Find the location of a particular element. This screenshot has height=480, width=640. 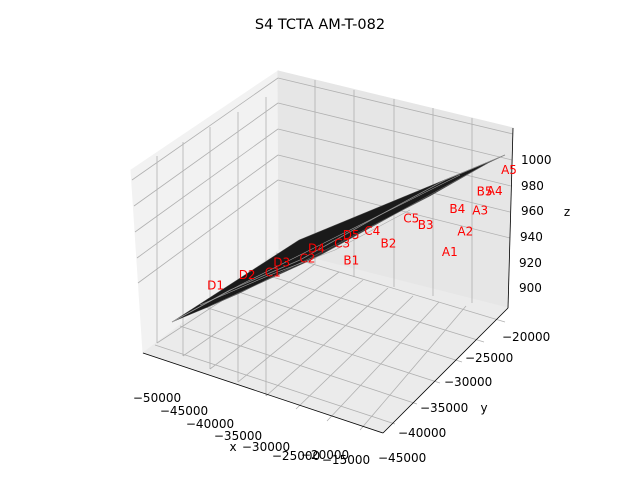

point-label-a4: A4 is located at coordinates (495, 191).